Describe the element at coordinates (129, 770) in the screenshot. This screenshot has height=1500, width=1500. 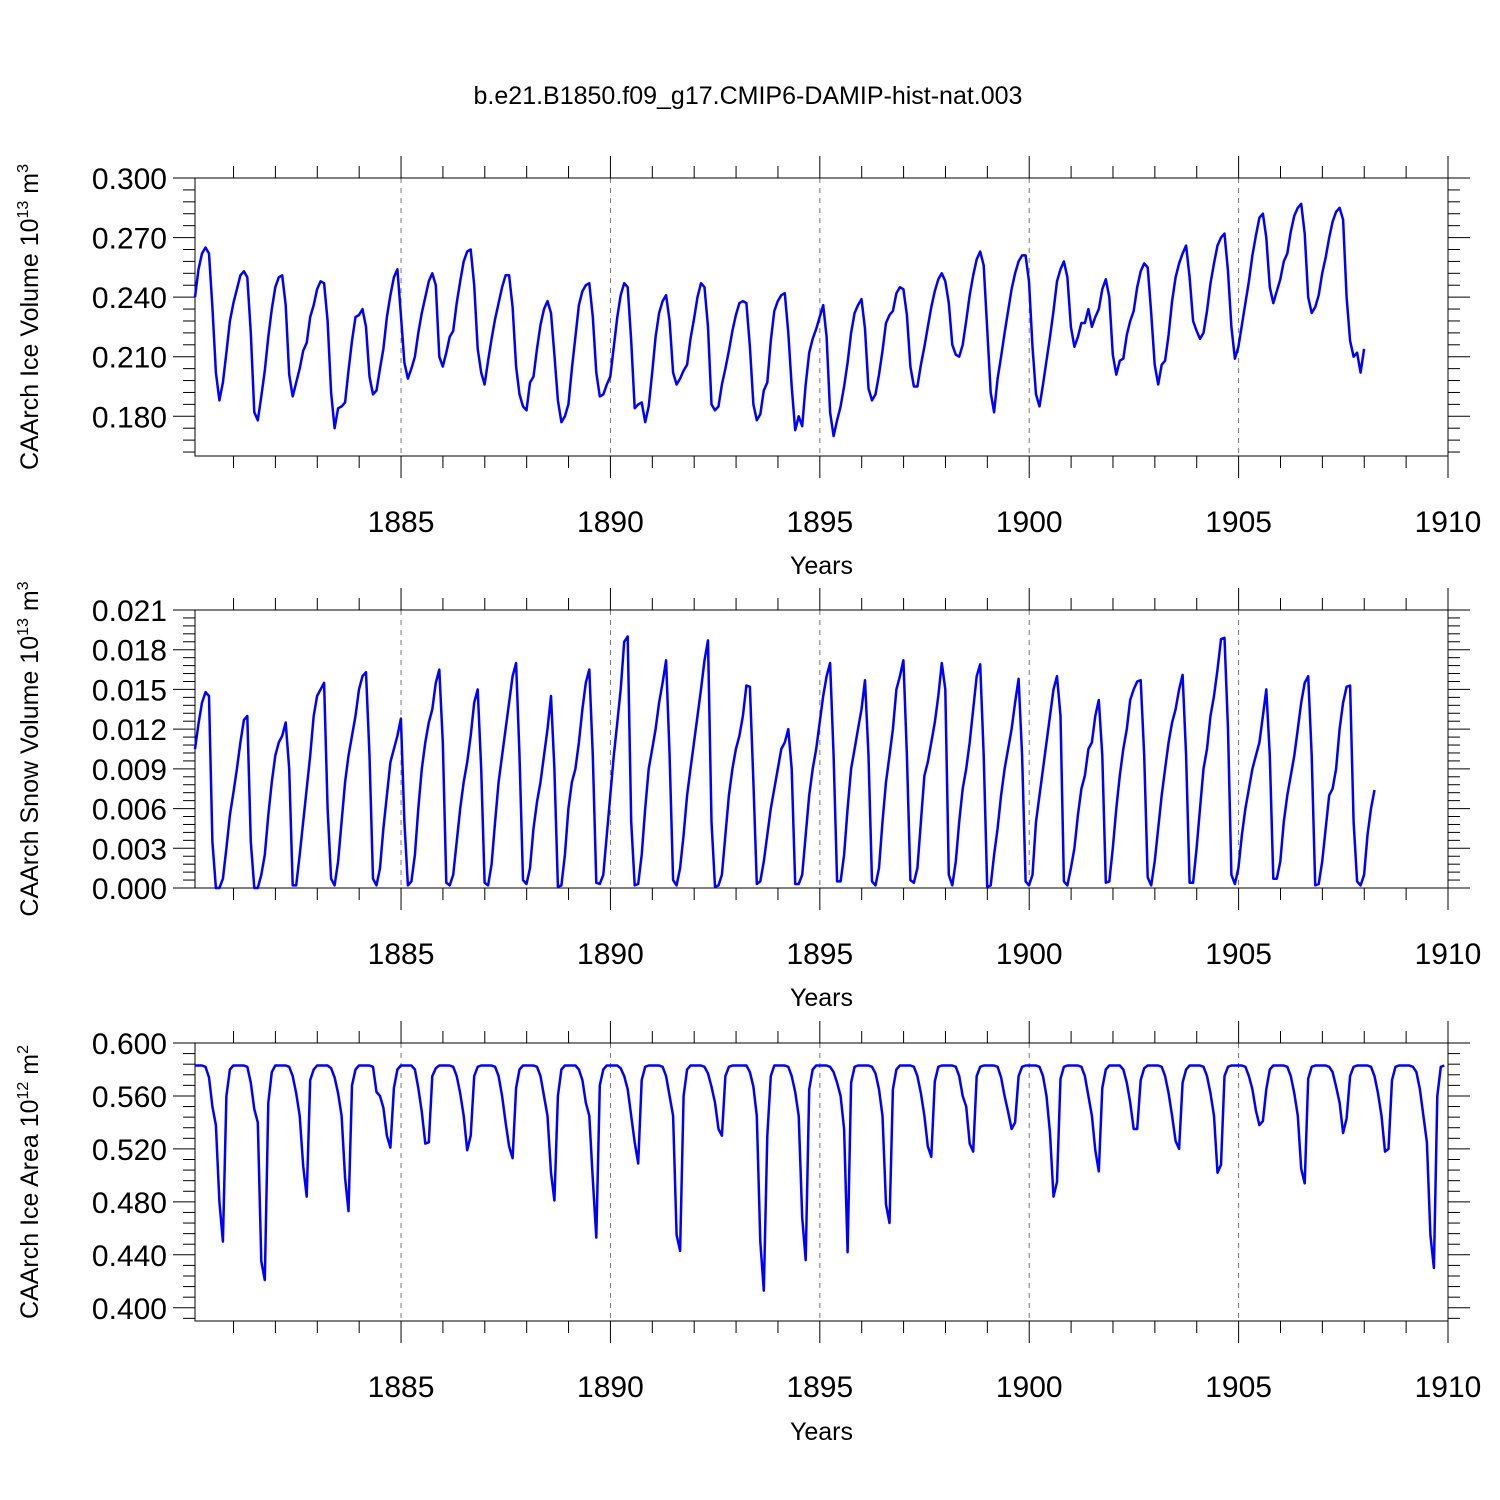
I see `y-tick-label: 0.009` at that location.